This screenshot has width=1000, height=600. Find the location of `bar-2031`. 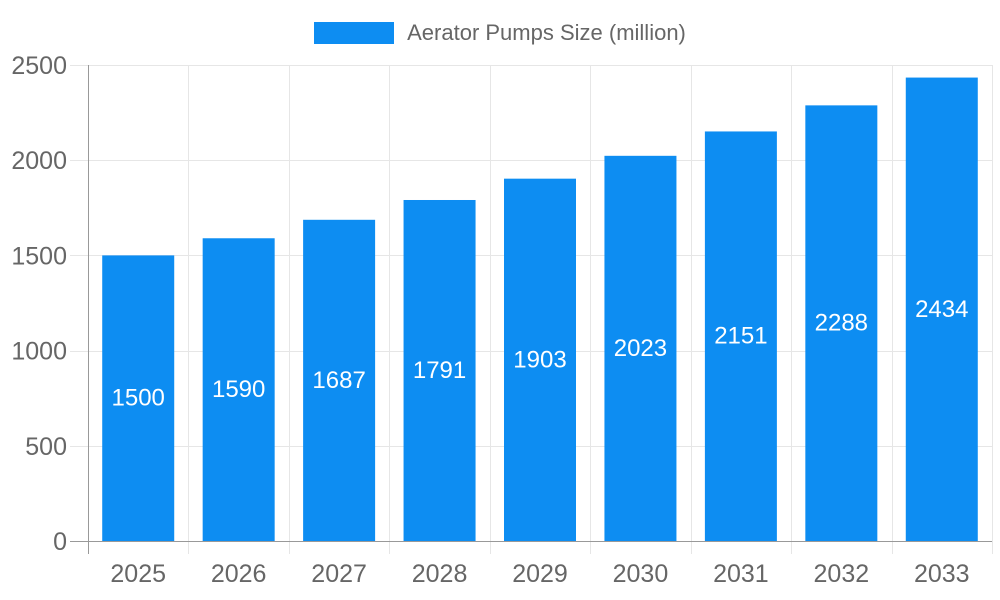

bar-2031 is located at coordinates (740, 336).